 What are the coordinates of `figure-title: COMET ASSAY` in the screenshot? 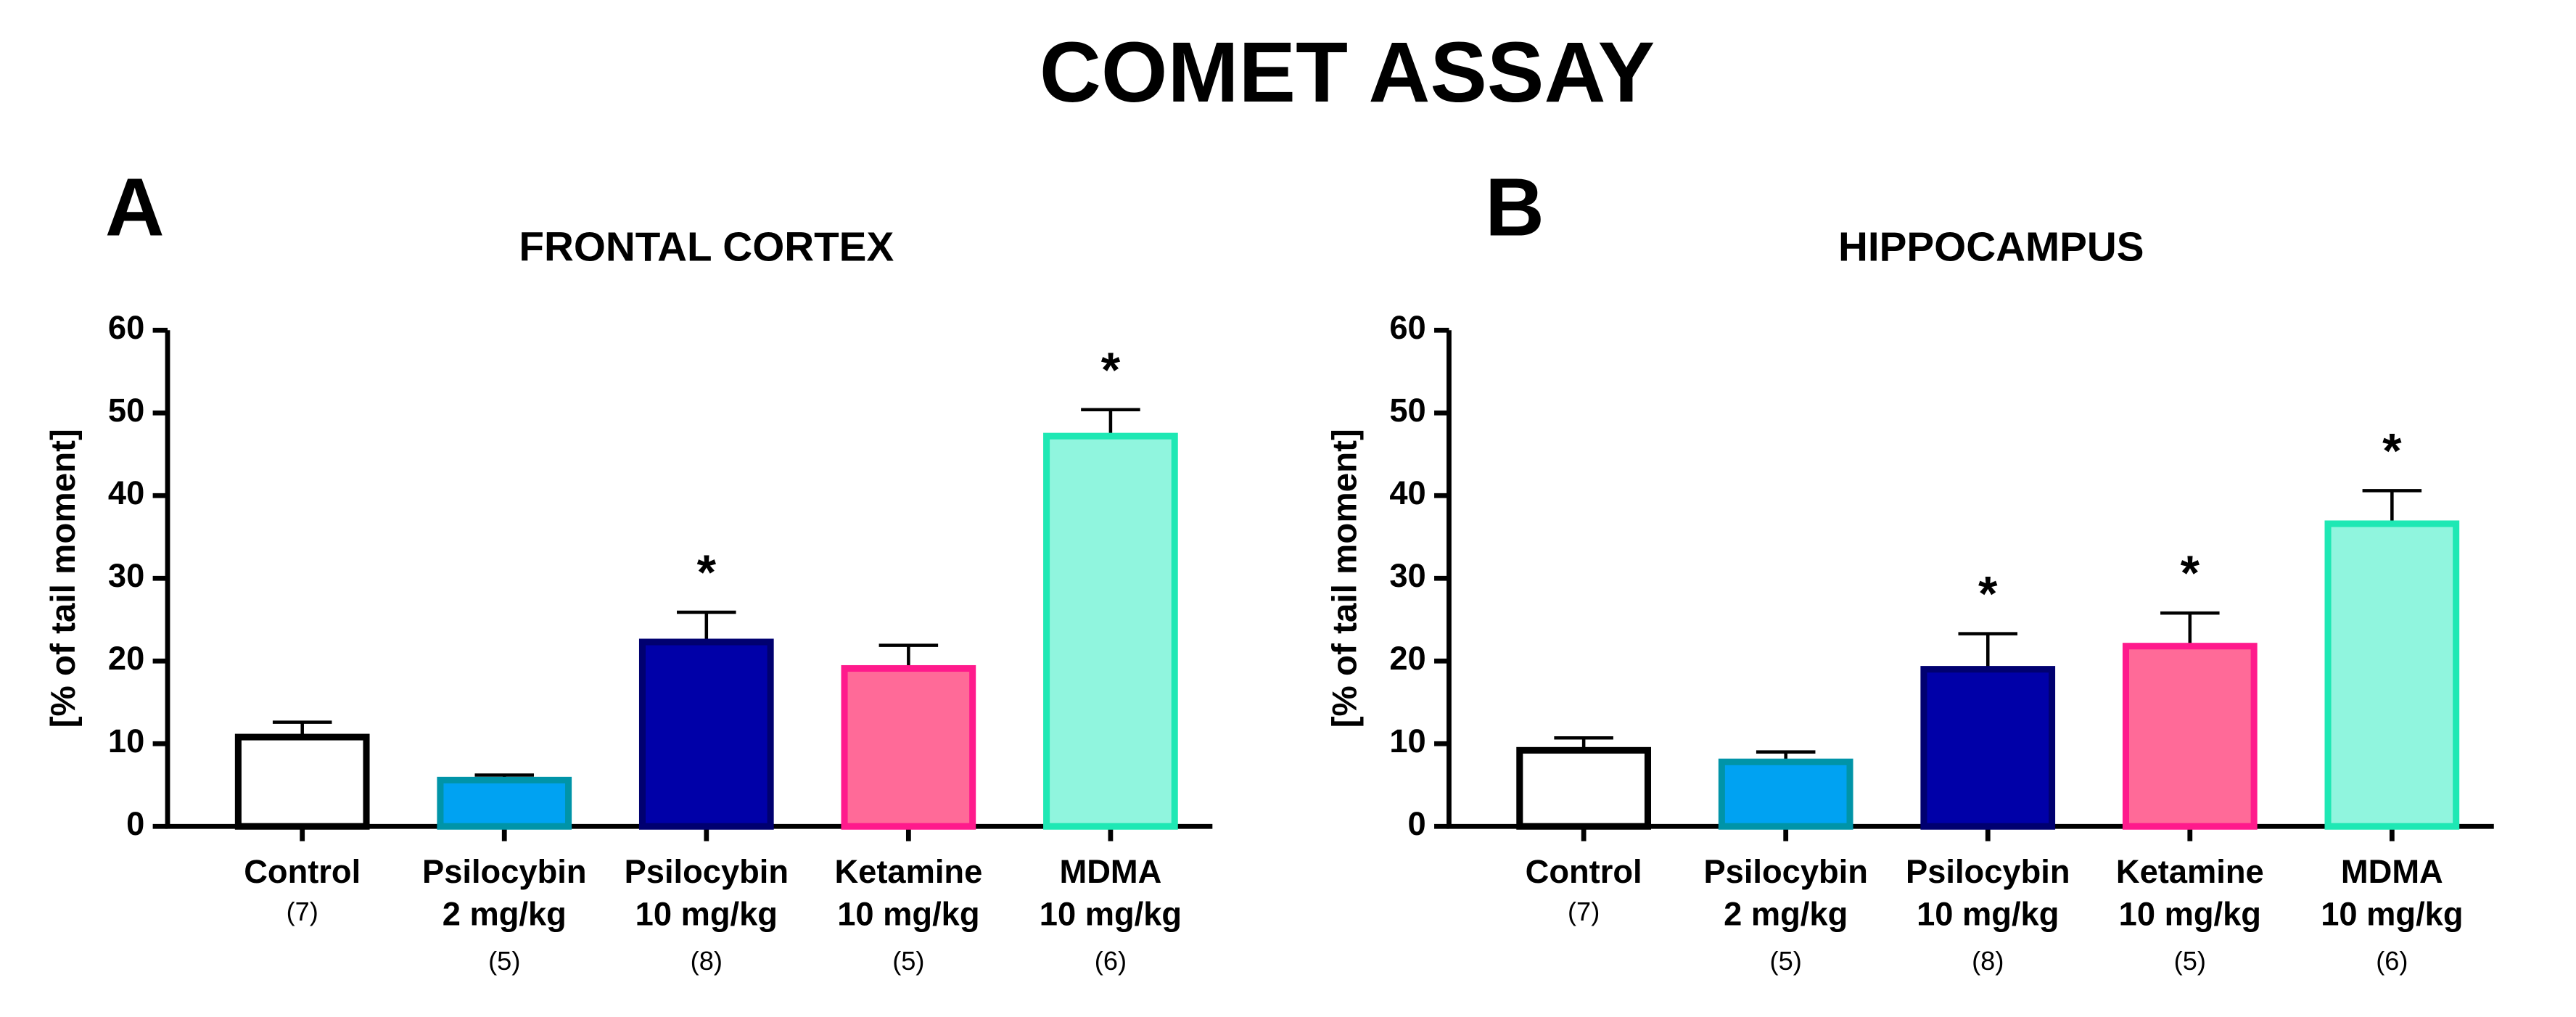 It's located at (1347, 72).